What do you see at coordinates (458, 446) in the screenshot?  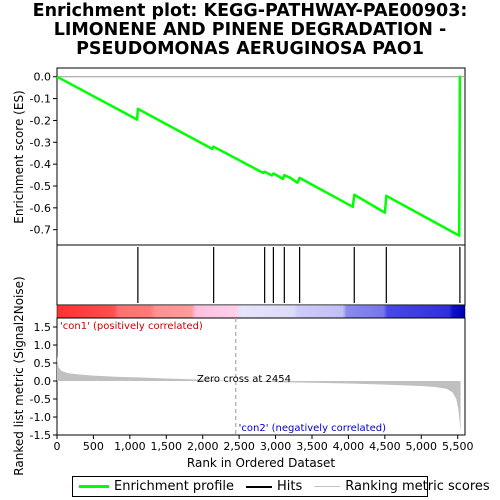 I see `x-tick-label: 5,500` at bounding box center [458, 446].